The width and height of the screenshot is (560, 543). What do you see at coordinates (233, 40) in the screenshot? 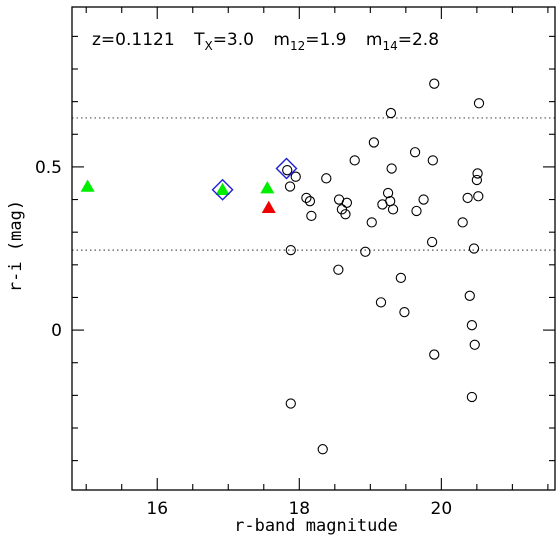
I see `annotation-tx-value: =3.0` at bounding box center [233, 40].